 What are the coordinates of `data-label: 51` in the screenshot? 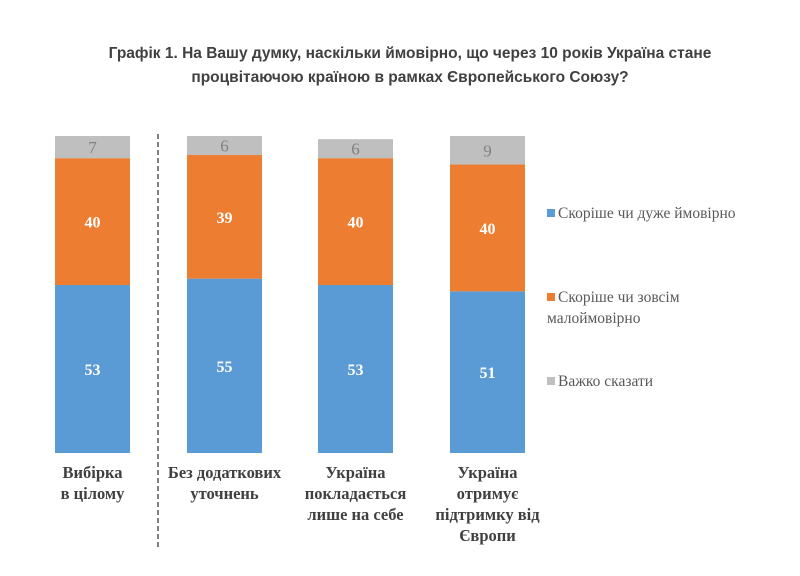 It's located at (488, 373).